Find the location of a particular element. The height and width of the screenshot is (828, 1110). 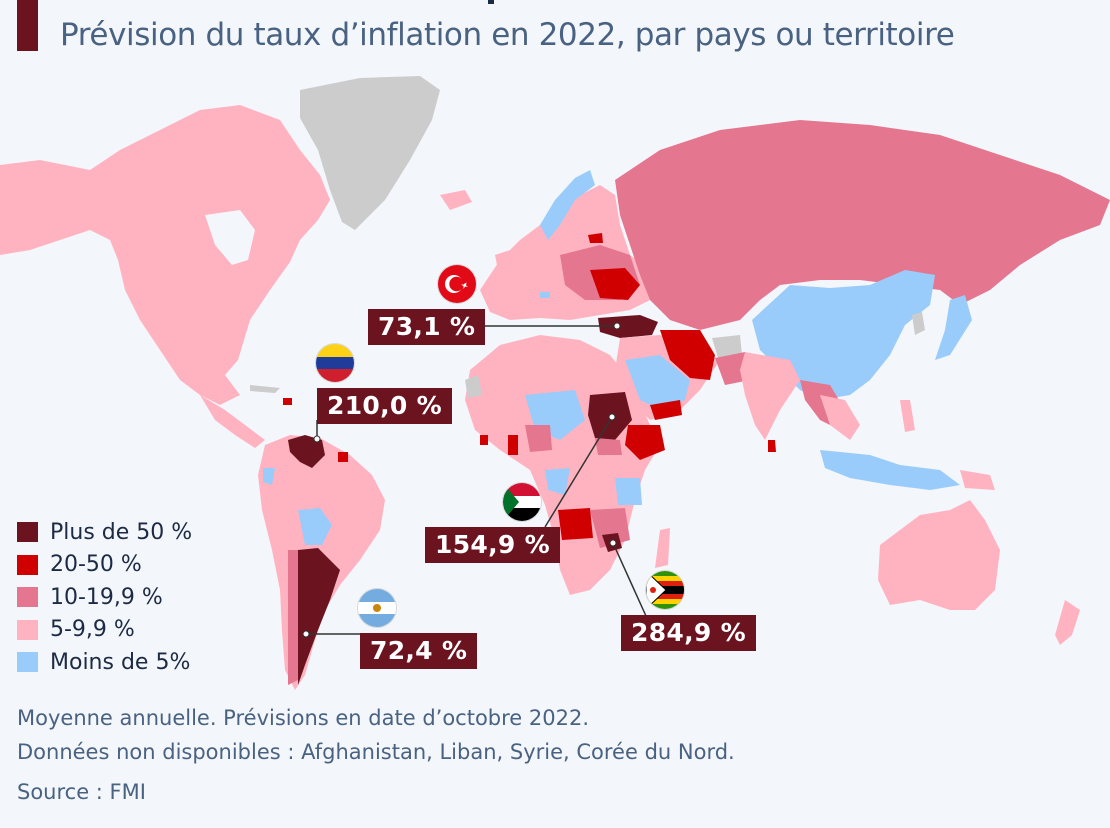

legend-item-over-50: Plus de 50 % is located at coordinates (104, 532).